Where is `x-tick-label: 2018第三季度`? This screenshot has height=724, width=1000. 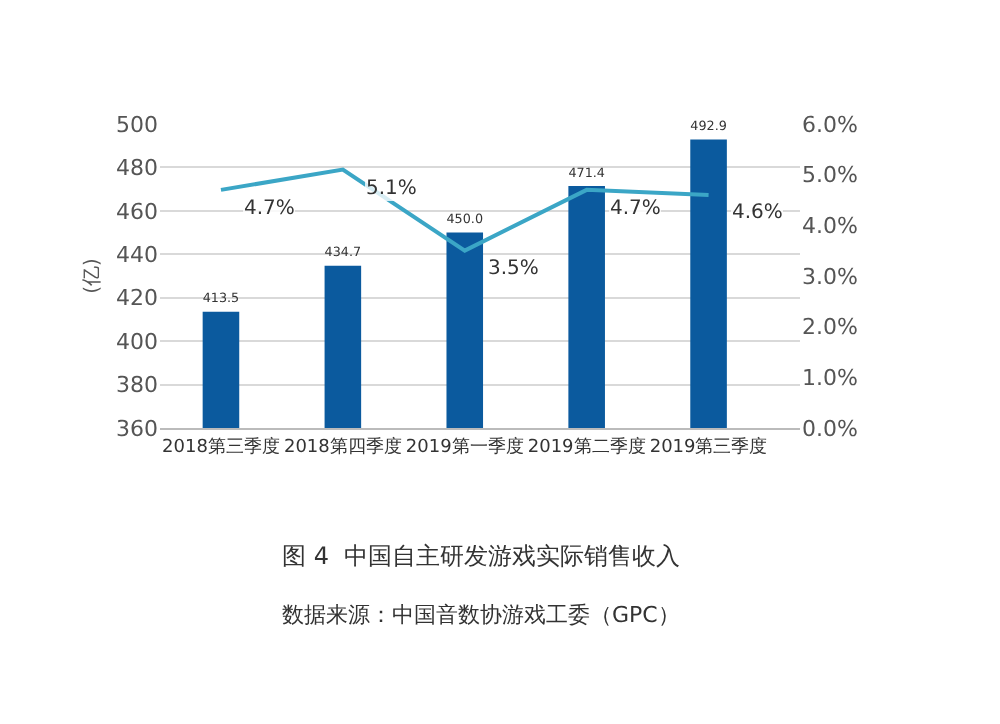 x-tick-label: 2018第三季度 is located at coordinates (221, 446).